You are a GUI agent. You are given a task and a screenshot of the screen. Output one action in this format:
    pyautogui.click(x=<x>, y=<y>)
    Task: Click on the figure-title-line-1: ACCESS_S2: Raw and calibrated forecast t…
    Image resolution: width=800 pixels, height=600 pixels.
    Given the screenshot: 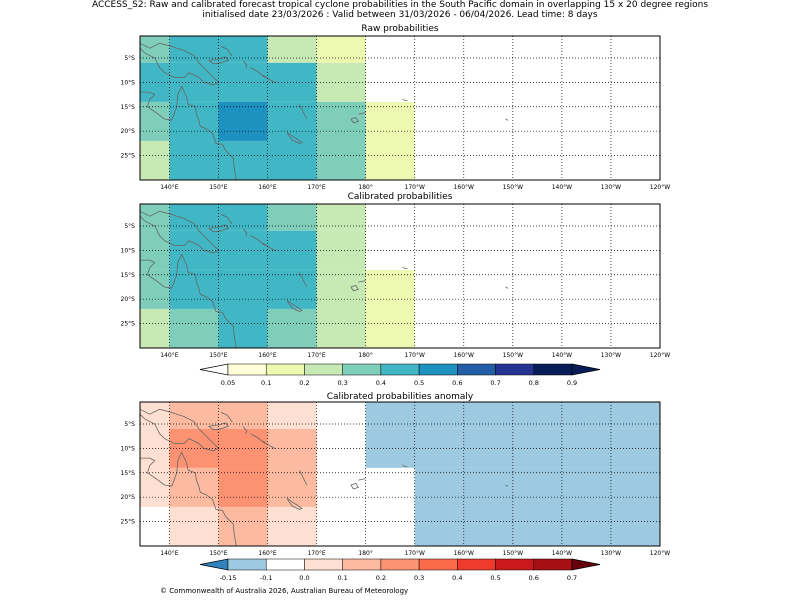 What is the action you would take?
    pyautogui.click(x=400, y=5)
    